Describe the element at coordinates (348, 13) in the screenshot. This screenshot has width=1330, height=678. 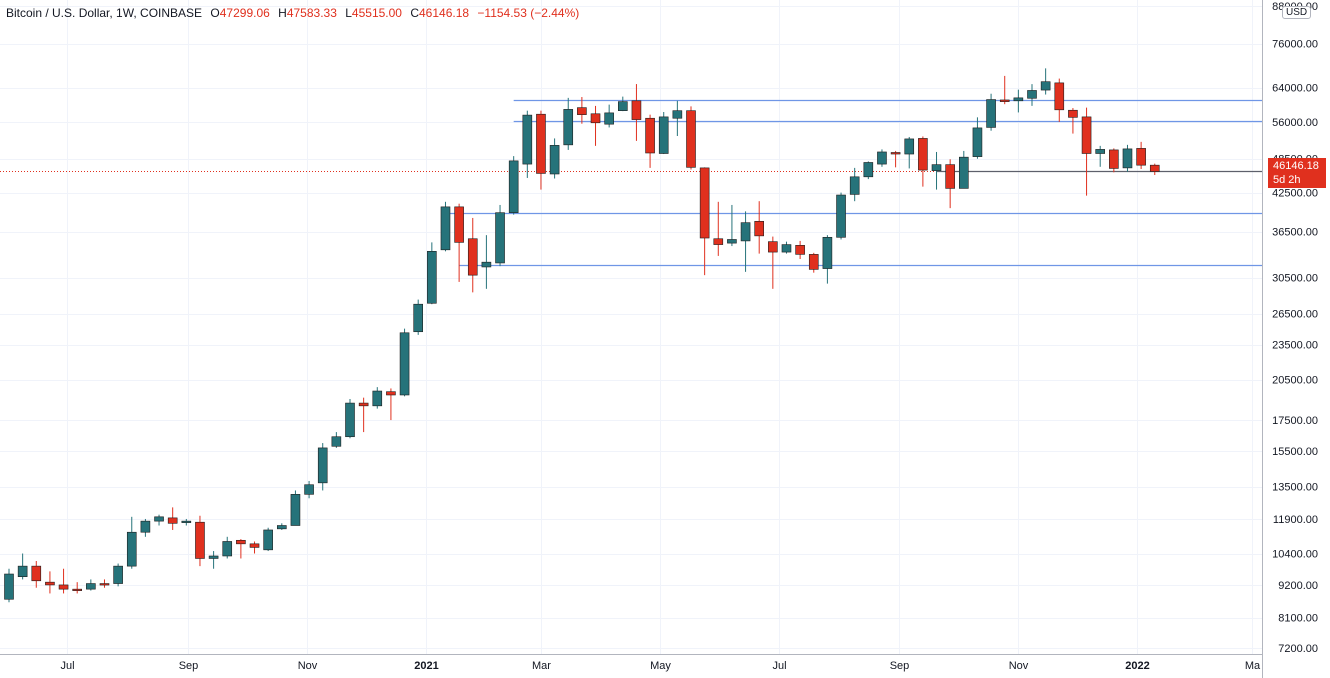
I see `low-label: L` at that location.